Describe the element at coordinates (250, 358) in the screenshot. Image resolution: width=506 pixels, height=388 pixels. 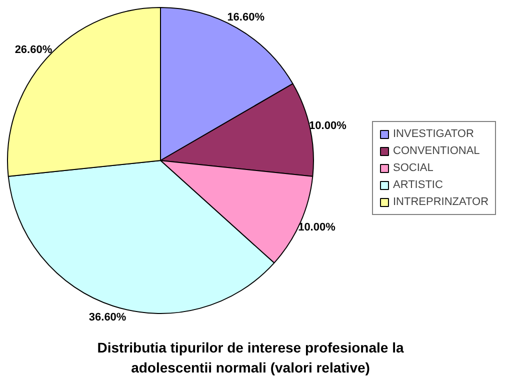
I see `text: Distributia tipurilor de interese profesionale la adolescentii normali (valori relative)` at that location.